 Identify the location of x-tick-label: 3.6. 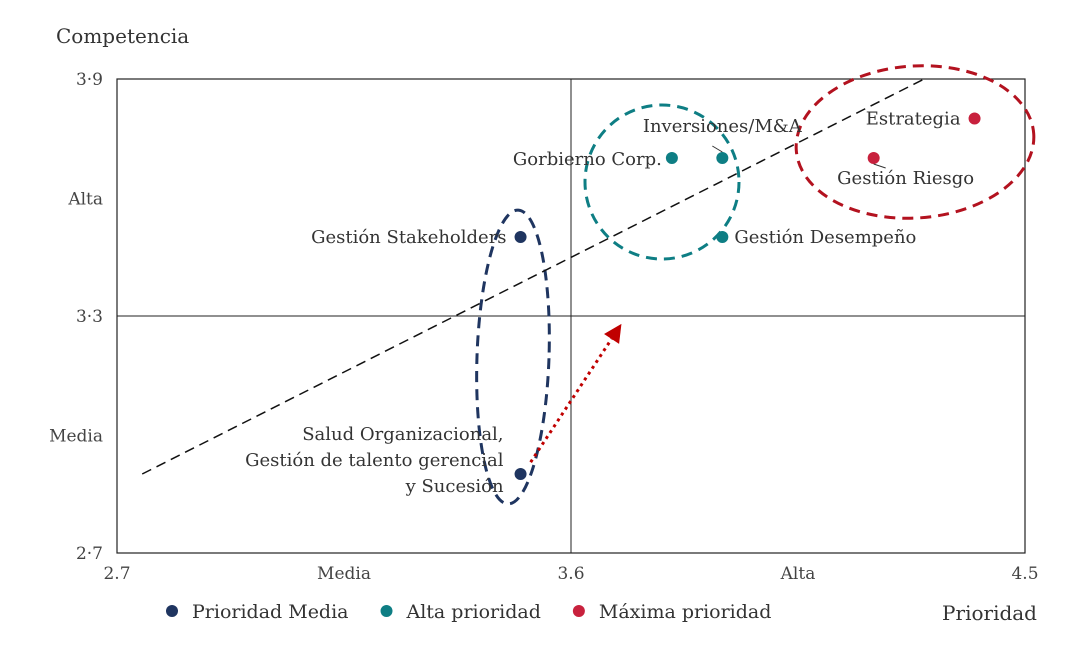
(570, 574).